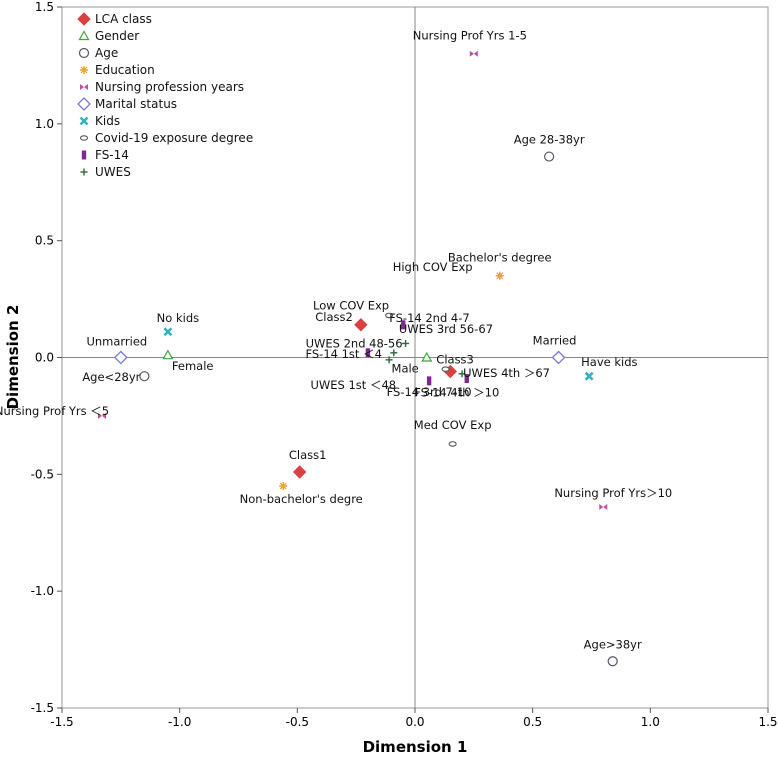  What do you see at coordinates (84, 19) in the screenshot?
I see `legend-marker-lca-class` at bounding box center [84, 19].